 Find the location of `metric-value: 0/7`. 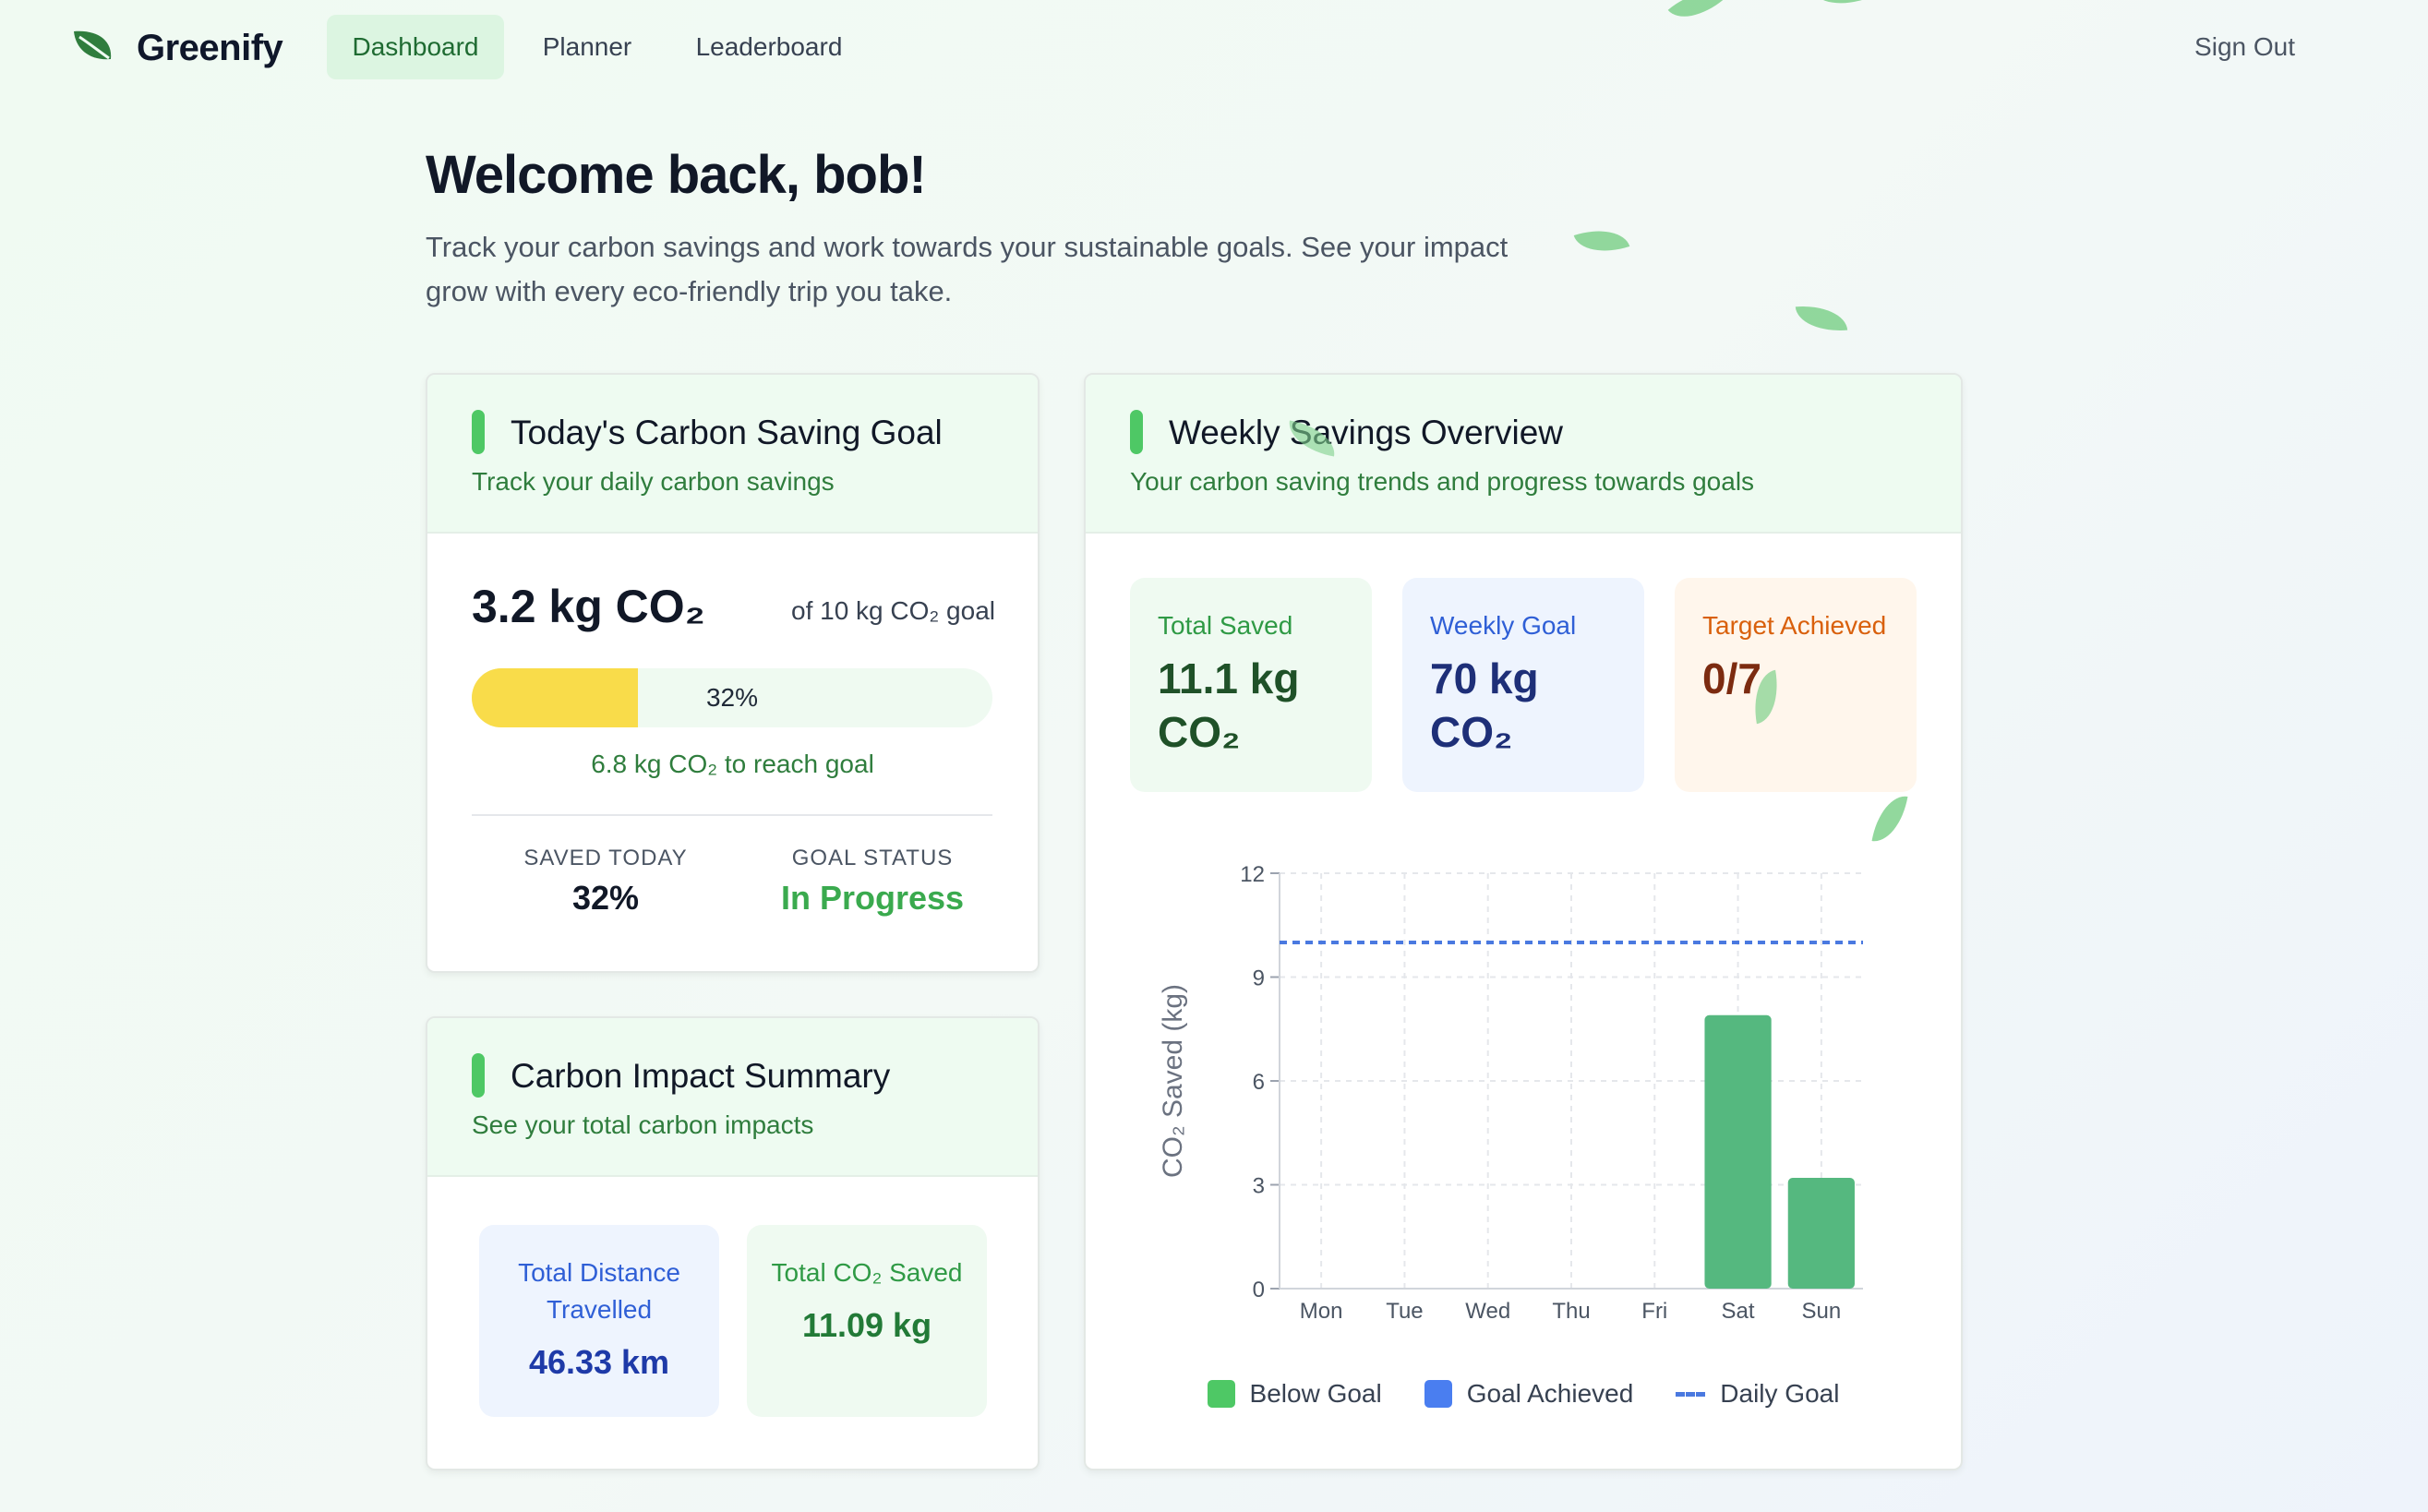

metric-value: 0/7 is located at coordinates (1731, 678).